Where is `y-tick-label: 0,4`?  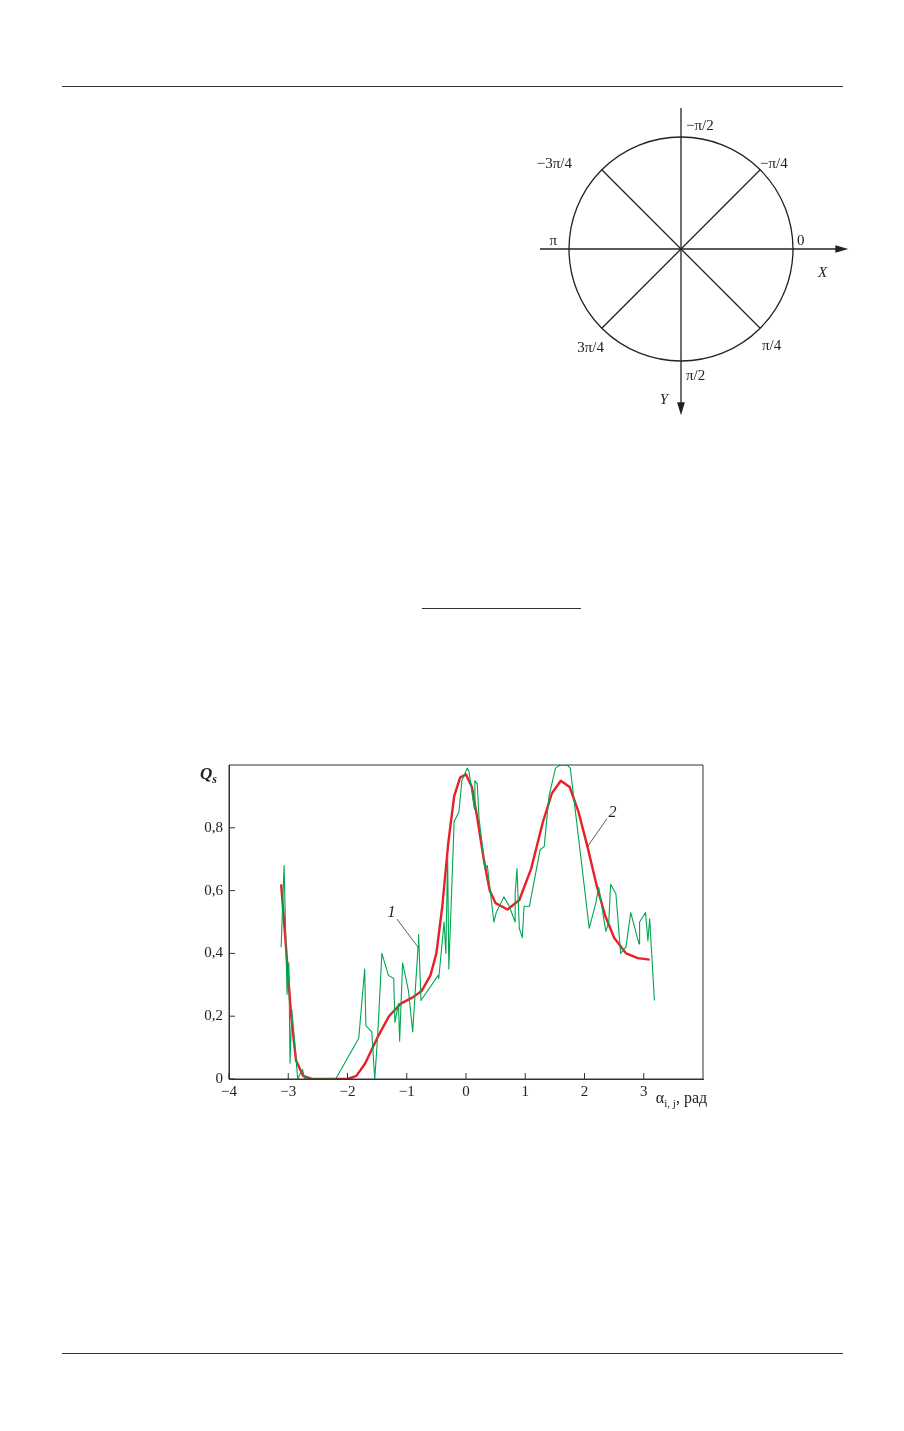
y-tick-label: 0,4 is located at coordinates (214, 952).